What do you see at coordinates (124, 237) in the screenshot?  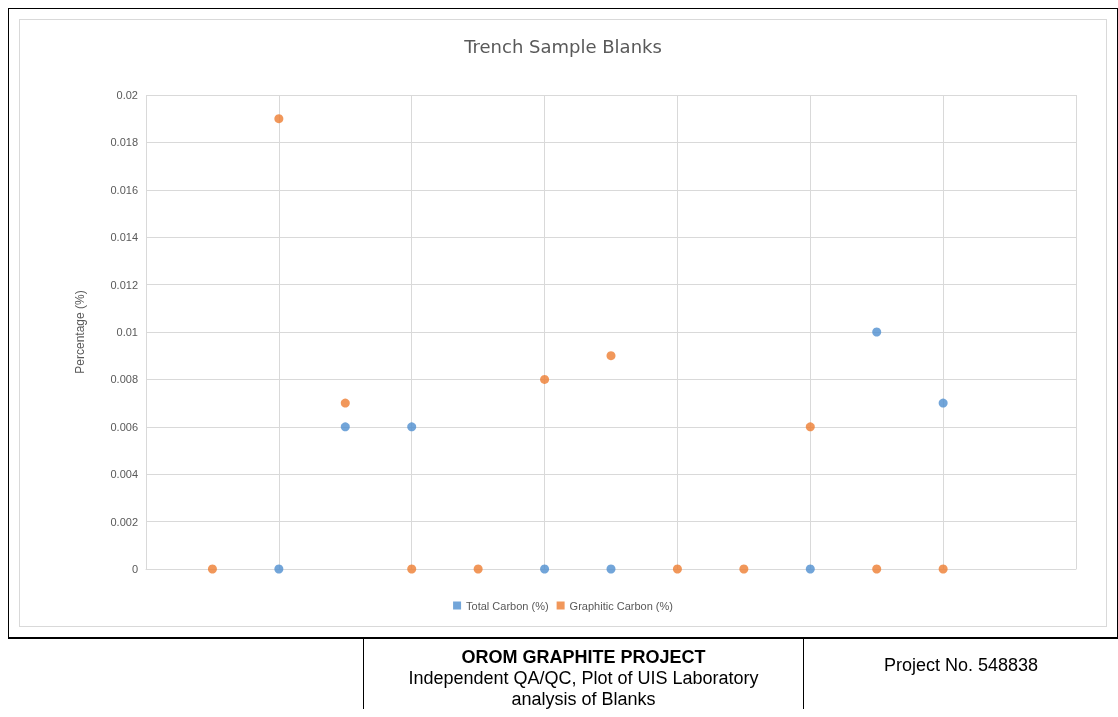 I see `y-tick-label: 0.014` at bounding box center [124, 237].